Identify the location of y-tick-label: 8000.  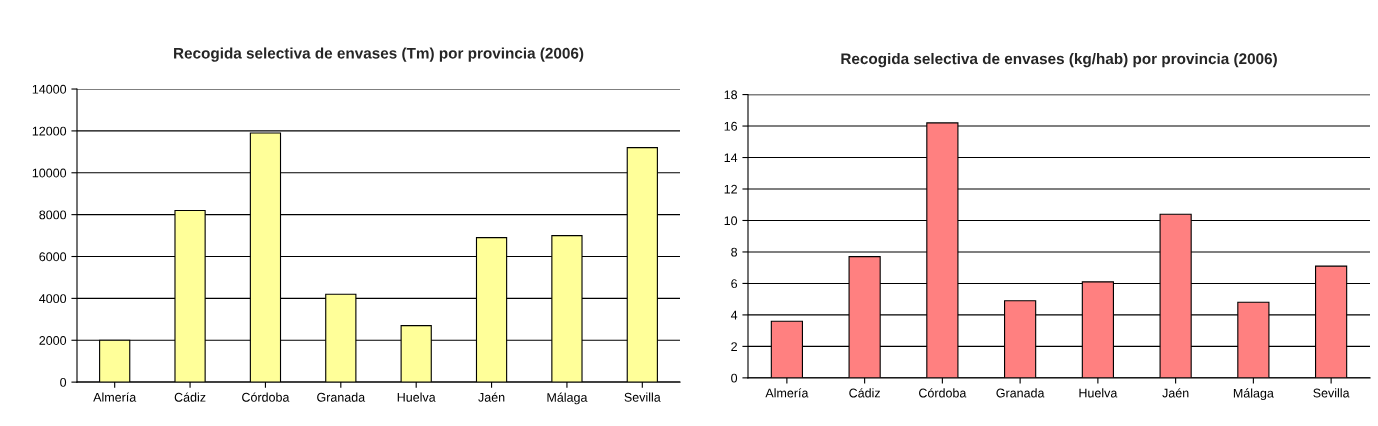
(53, 215).